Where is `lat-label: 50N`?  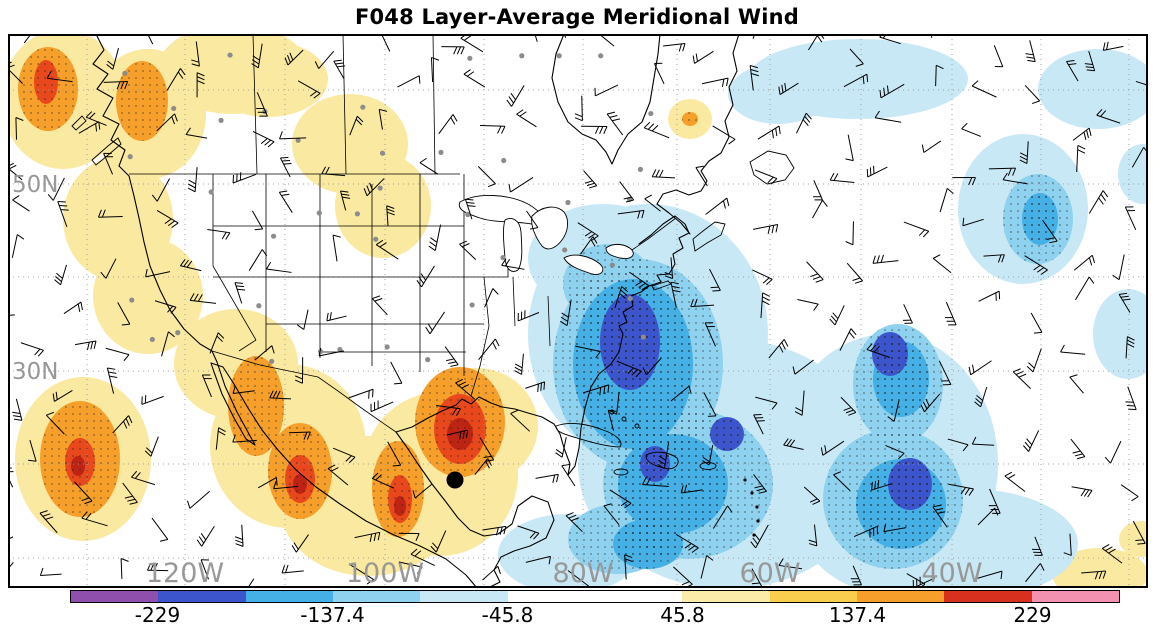 lat-label: 50N is located at coordinates (35, 185).